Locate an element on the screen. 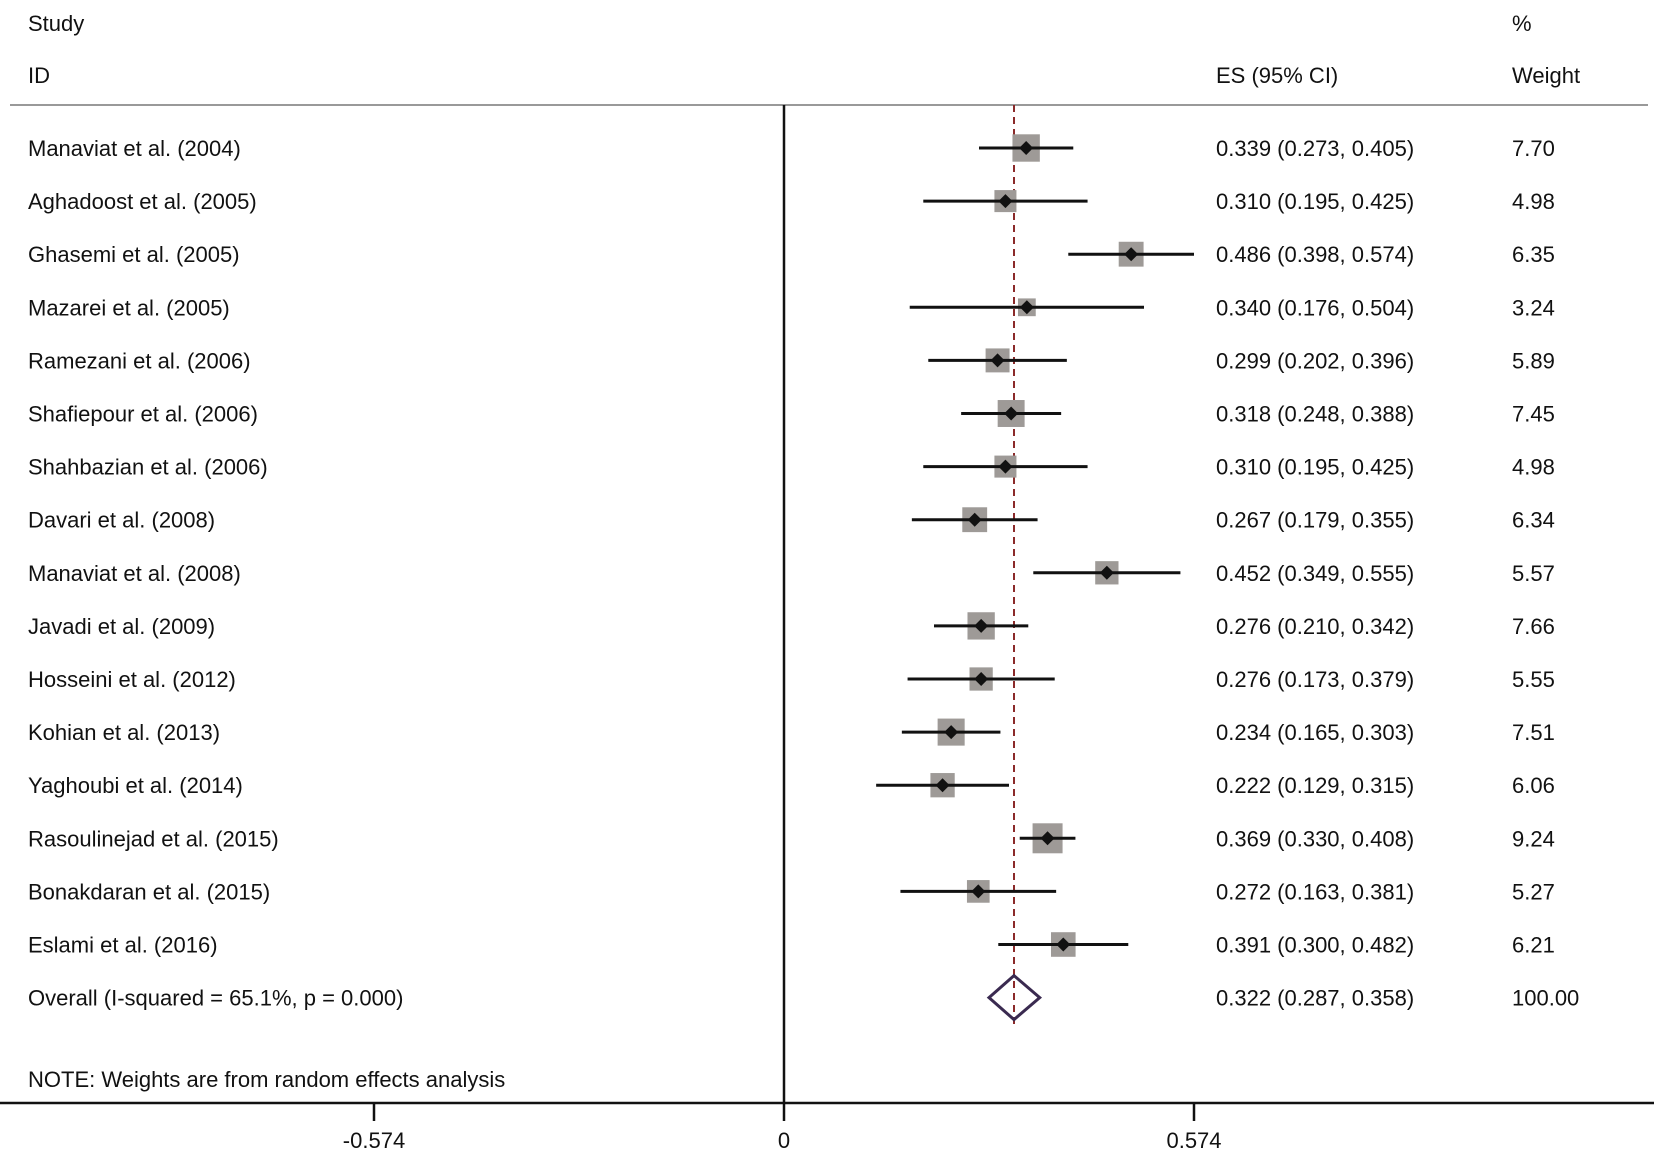 Image resolution: width=1654 pixels, height=1160 pixels. x-tick-label: 0 is located at coordinates (784, 1140).